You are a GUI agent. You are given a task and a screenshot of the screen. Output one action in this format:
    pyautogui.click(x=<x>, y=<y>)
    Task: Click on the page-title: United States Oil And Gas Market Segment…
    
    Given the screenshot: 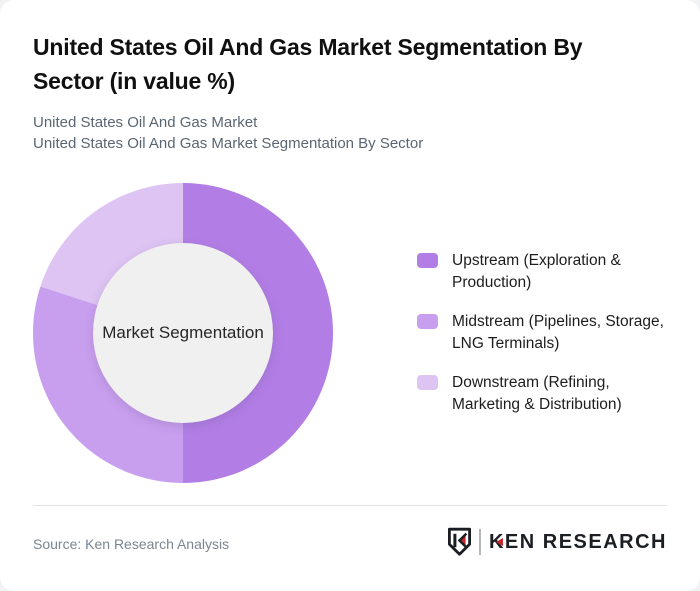 What is the action you would take?
    pyautogui.click(x=308, y=64)
    